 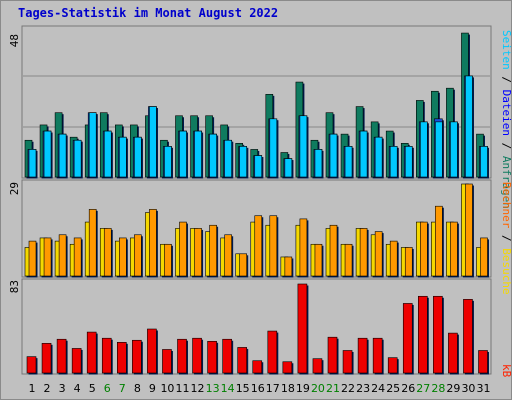 What do you see at coordinates (14, 188) in the screenshot?
I see `visits-ymax-label: 29` at bounding box center [14, 188].